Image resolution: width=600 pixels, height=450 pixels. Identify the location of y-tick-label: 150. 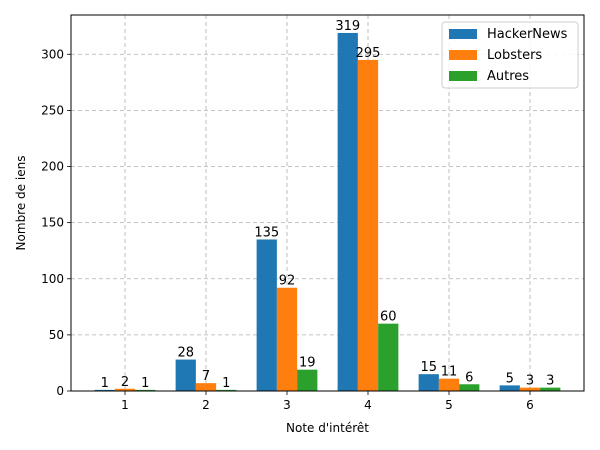
(52, 223).